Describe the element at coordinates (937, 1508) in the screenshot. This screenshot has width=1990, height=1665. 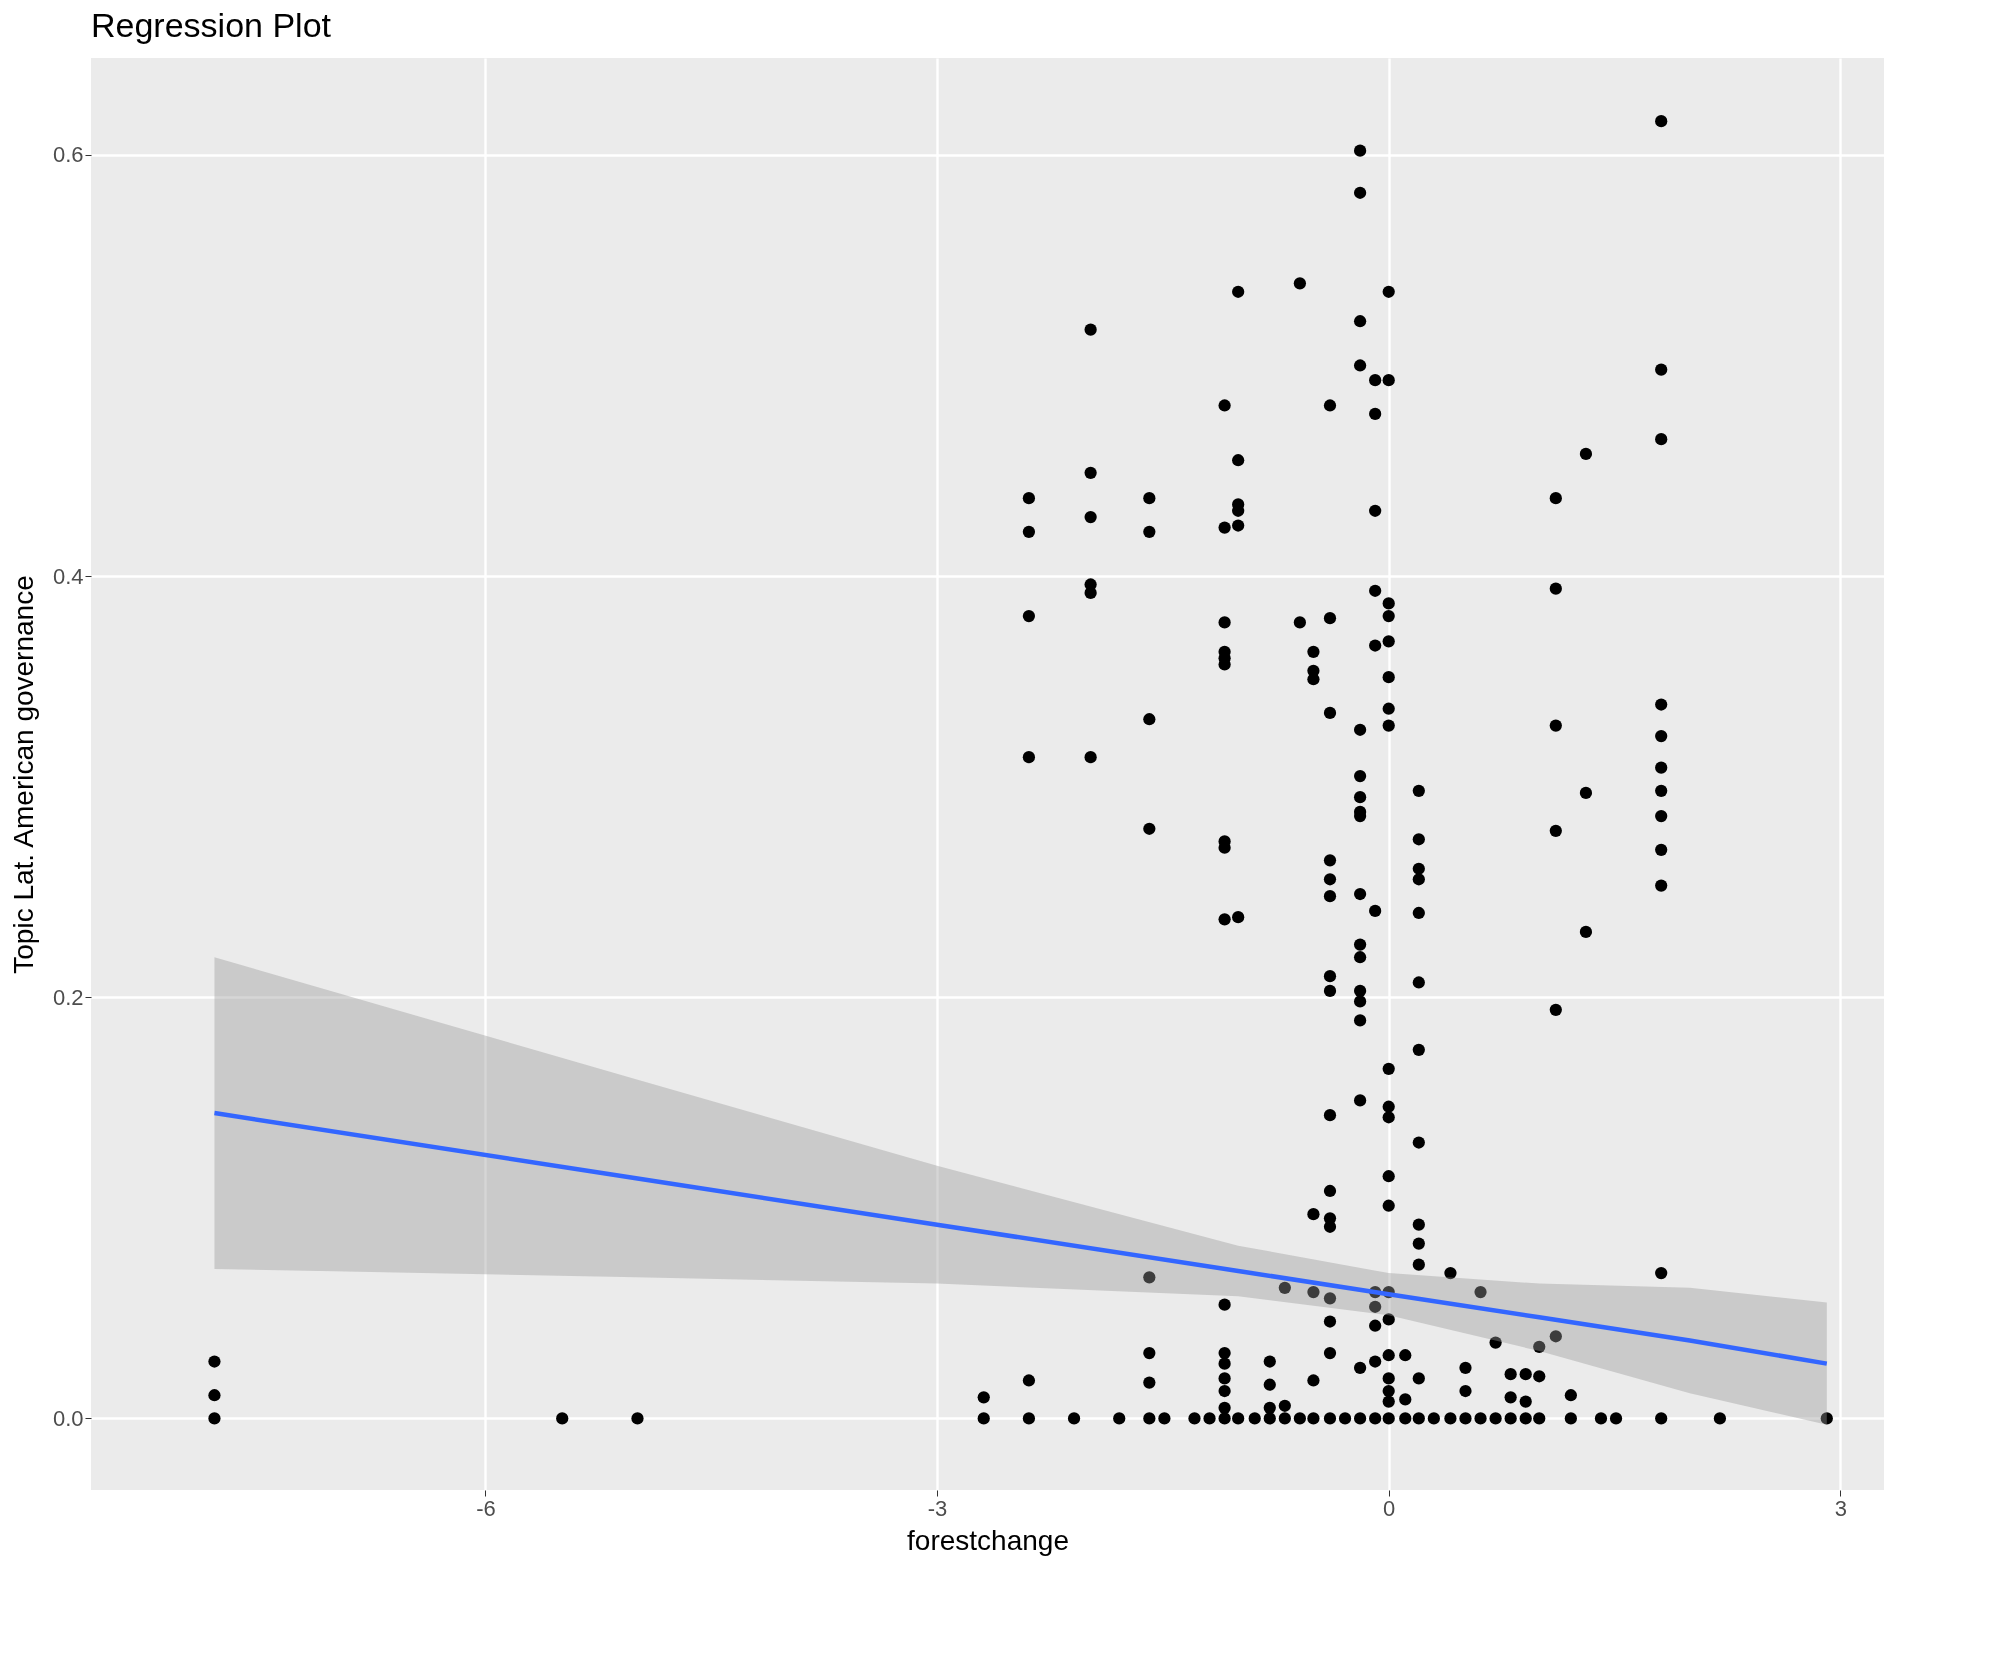
I see `x-tick-label: -3` at that location.